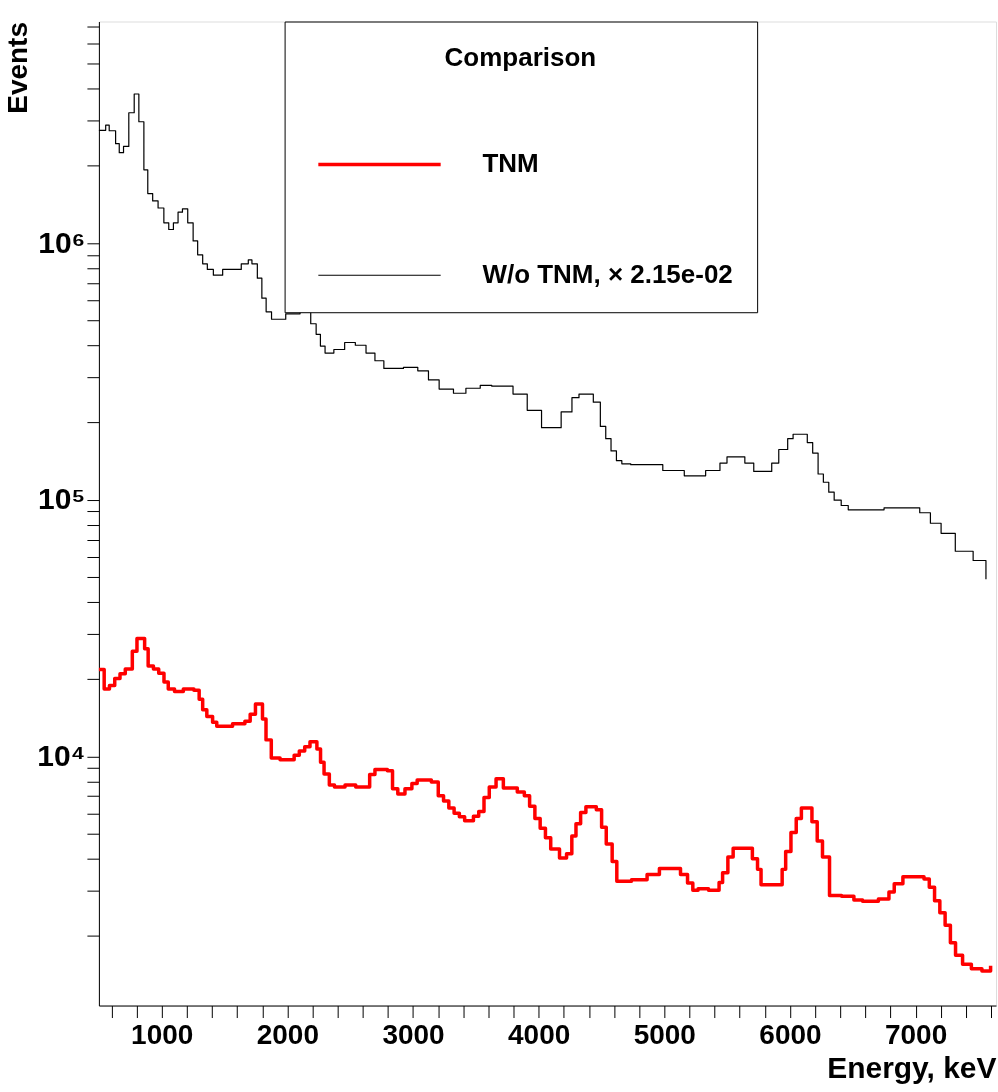 Image resolution: width=998 pixels, height=1092 pixels. I want to click on legend-label: W/o TNM, × 2.15e-02, so click(607, 274).